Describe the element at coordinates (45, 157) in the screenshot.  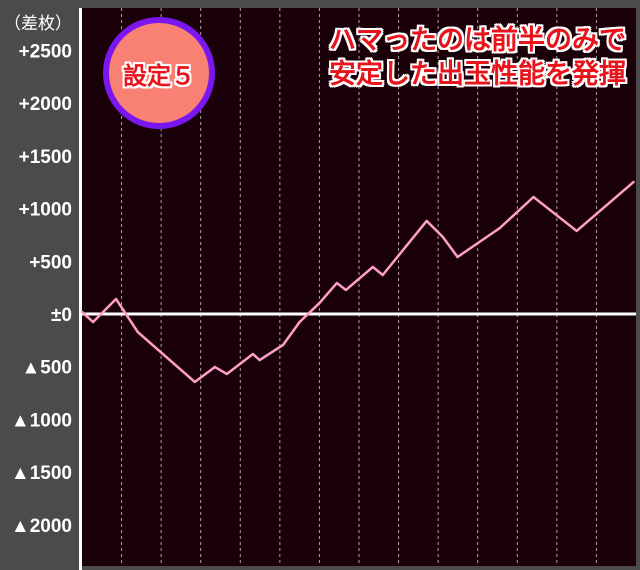
I see `y-tick-label: +1500` at that location.